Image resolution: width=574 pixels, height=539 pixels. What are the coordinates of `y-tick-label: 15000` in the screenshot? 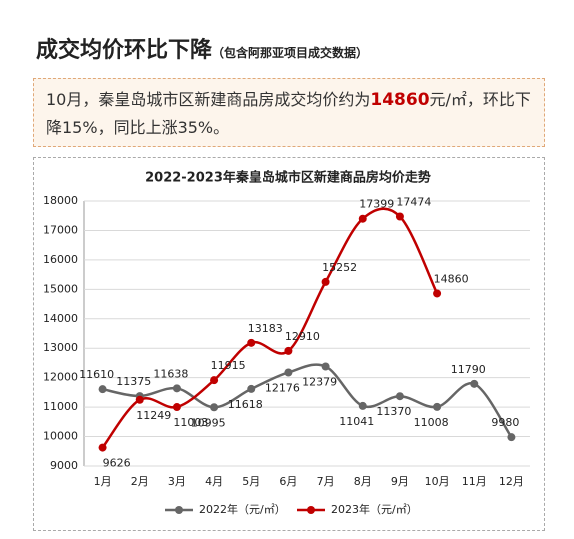 It's located at (60, 288).